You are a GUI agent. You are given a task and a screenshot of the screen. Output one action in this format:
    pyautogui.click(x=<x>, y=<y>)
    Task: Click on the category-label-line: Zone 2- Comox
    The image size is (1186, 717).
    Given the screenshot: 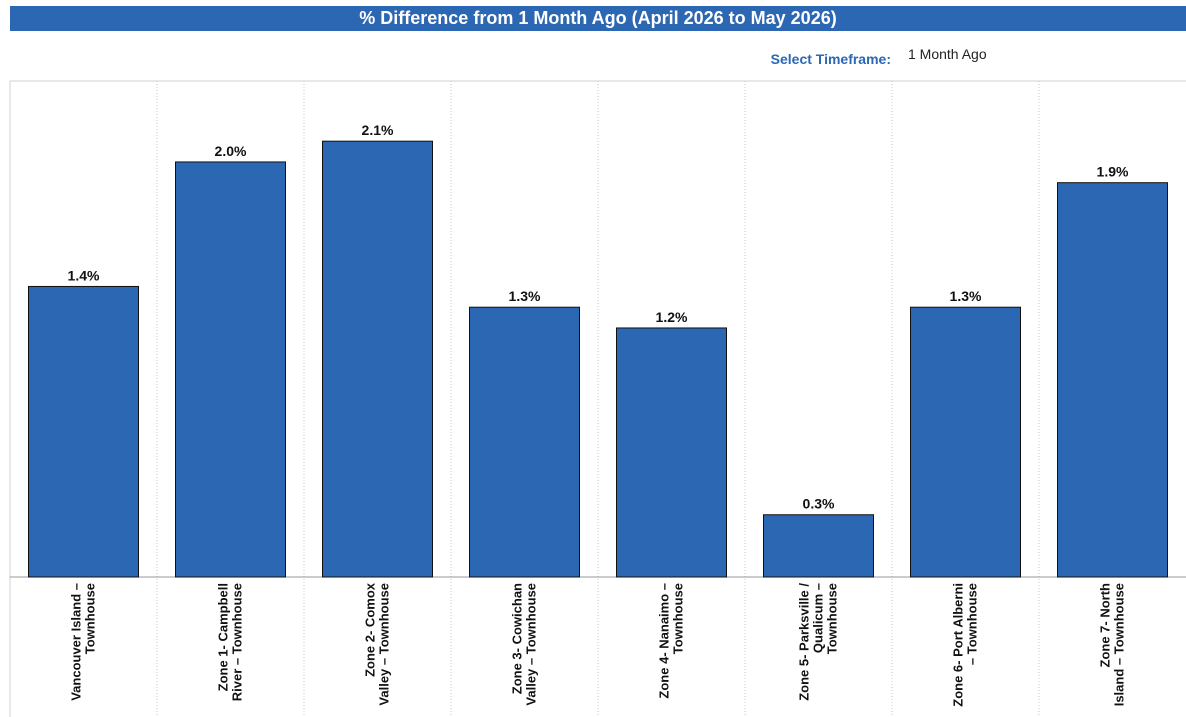 What is the action you would take?
    pyautogui.click(x=370, y=629)
    